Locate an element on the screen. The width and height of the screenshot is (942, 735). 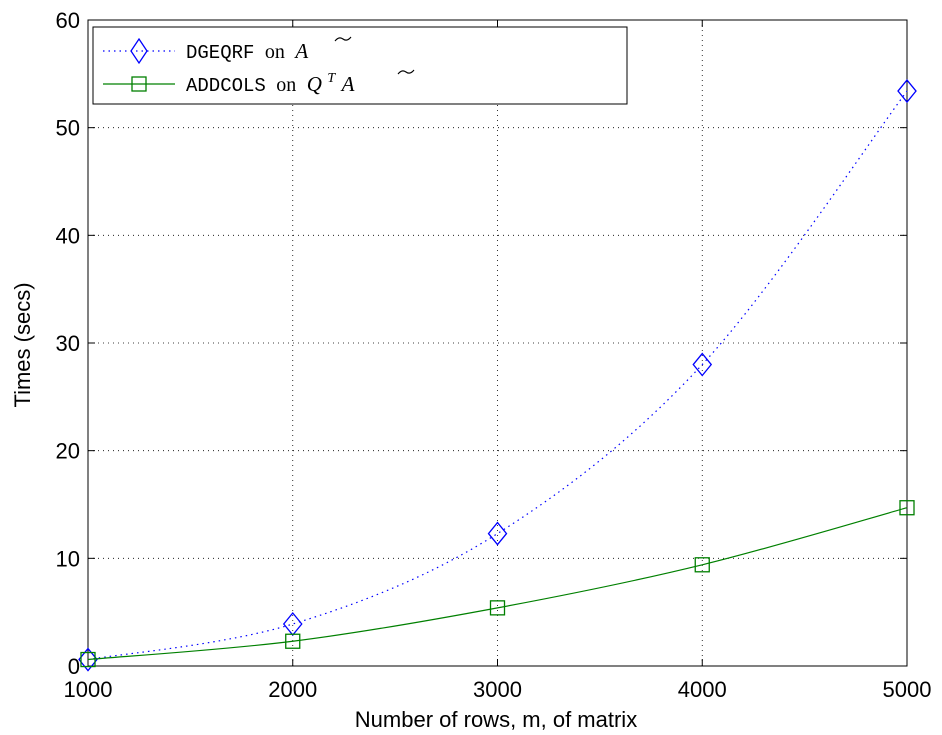
y-tick-label: 20 is located at coordinates (68, 451).